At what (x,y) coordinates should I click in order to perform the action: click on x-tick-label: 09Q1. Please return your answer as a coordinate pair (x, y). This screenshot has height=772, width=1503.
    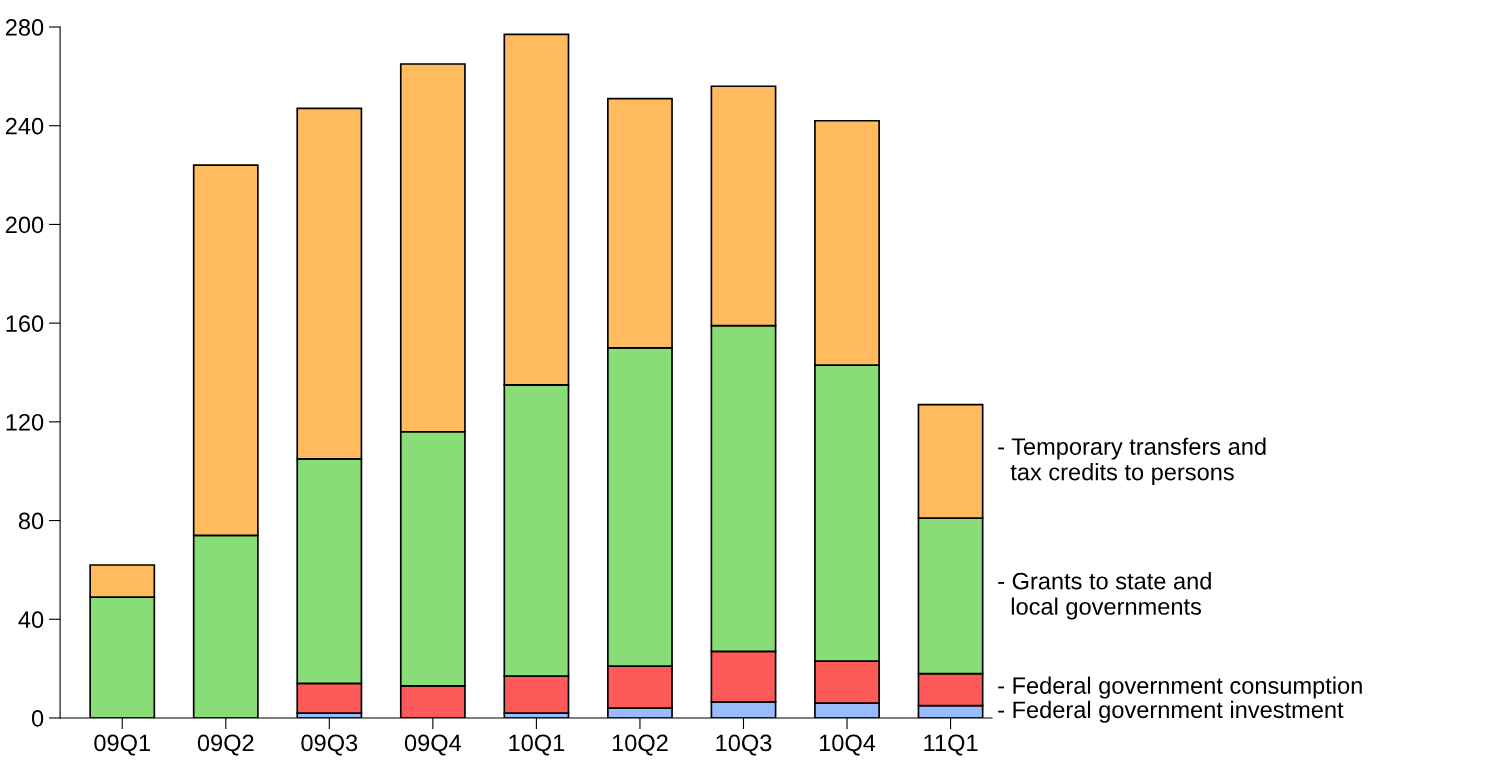
    Looking at the image, I should click on (122, 745).